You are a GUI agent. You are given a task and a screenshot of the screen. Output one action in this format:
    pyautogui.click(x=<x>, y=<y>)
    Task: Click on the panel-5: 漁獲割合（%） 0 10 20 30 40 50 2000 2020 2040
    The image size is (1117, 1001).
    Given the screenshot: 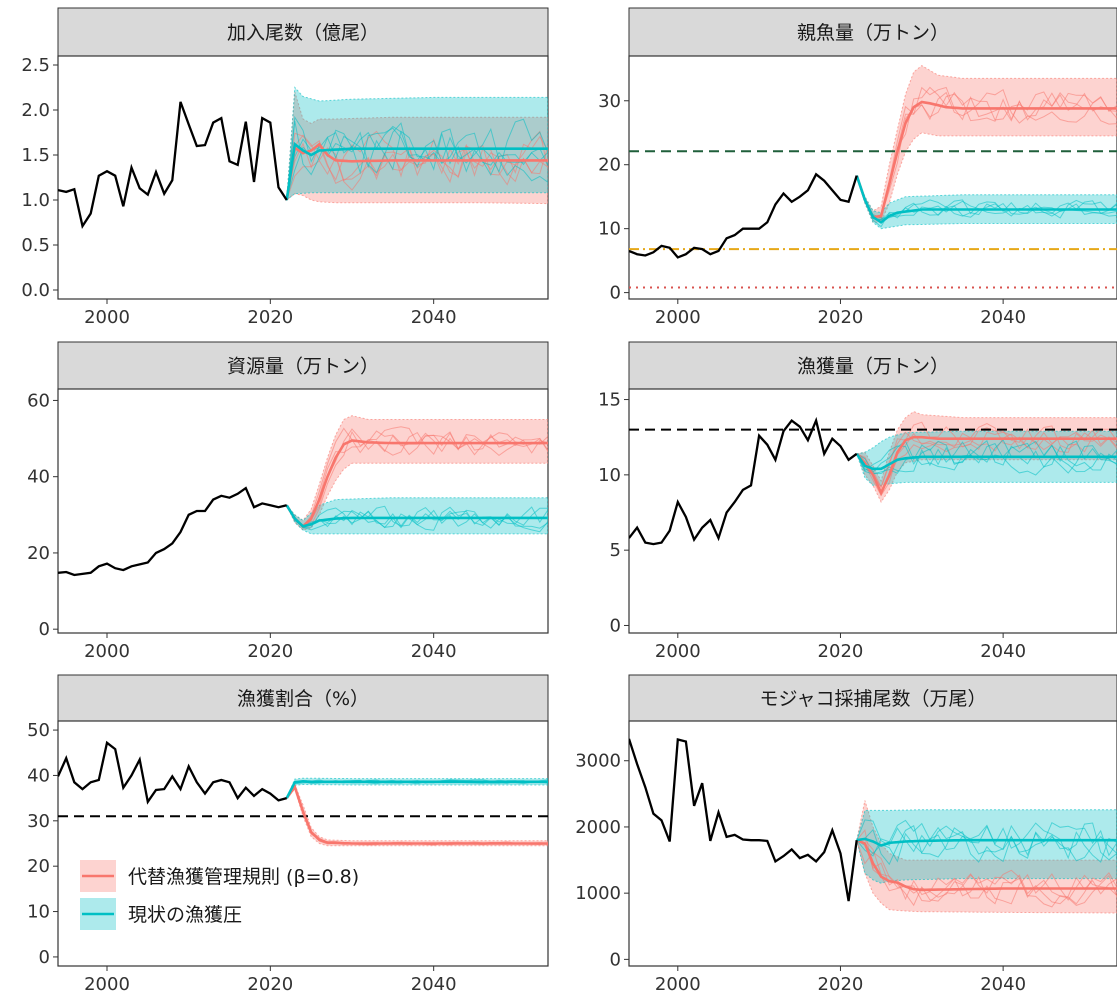 What is the action you would take?
    pyautogui.click(x=288, y=834)
    